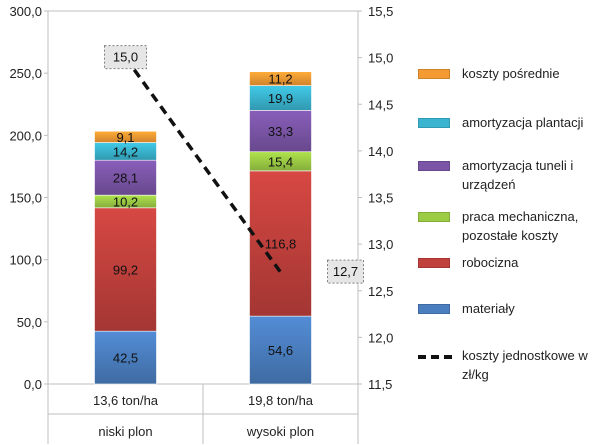 This screenshot has height=445, width=613. What do you see at coordinates (380, 291) in the screenshot?
I see `y-right-tick-label: 12,5` at bounding box center [380, 291].